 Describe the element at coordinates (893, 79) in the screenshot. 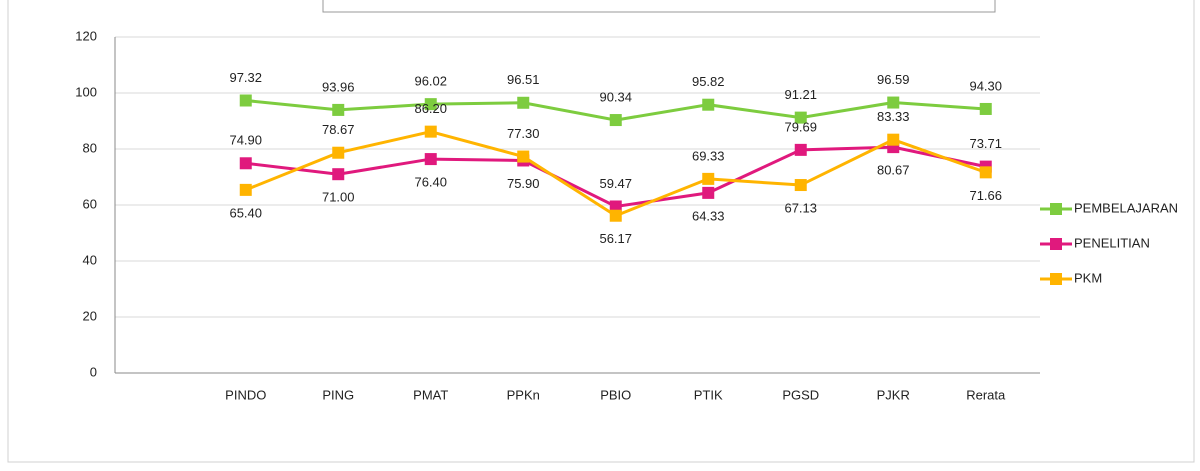

I see `data-label: 96.59` at that location.